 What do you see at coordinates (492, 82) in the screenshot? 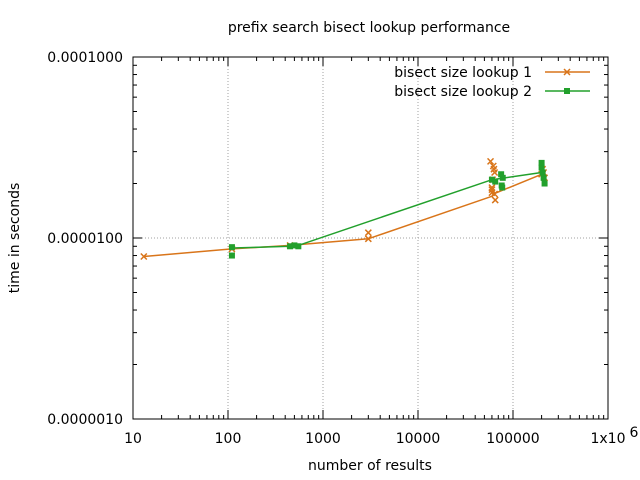
I see `legend: bisect size lookup 1 bisect size lookup 2` at bounding box center [492, 82].